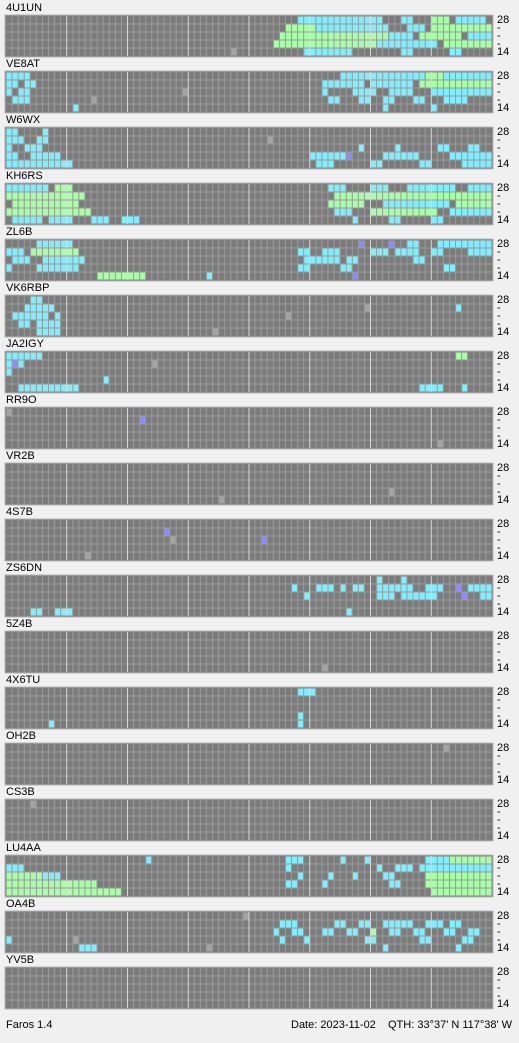 The image size is (519, 1043). Describe the element at coordinates (24, 568) in the screenshot. I see `beacon-name: ZS6DN` at that location.